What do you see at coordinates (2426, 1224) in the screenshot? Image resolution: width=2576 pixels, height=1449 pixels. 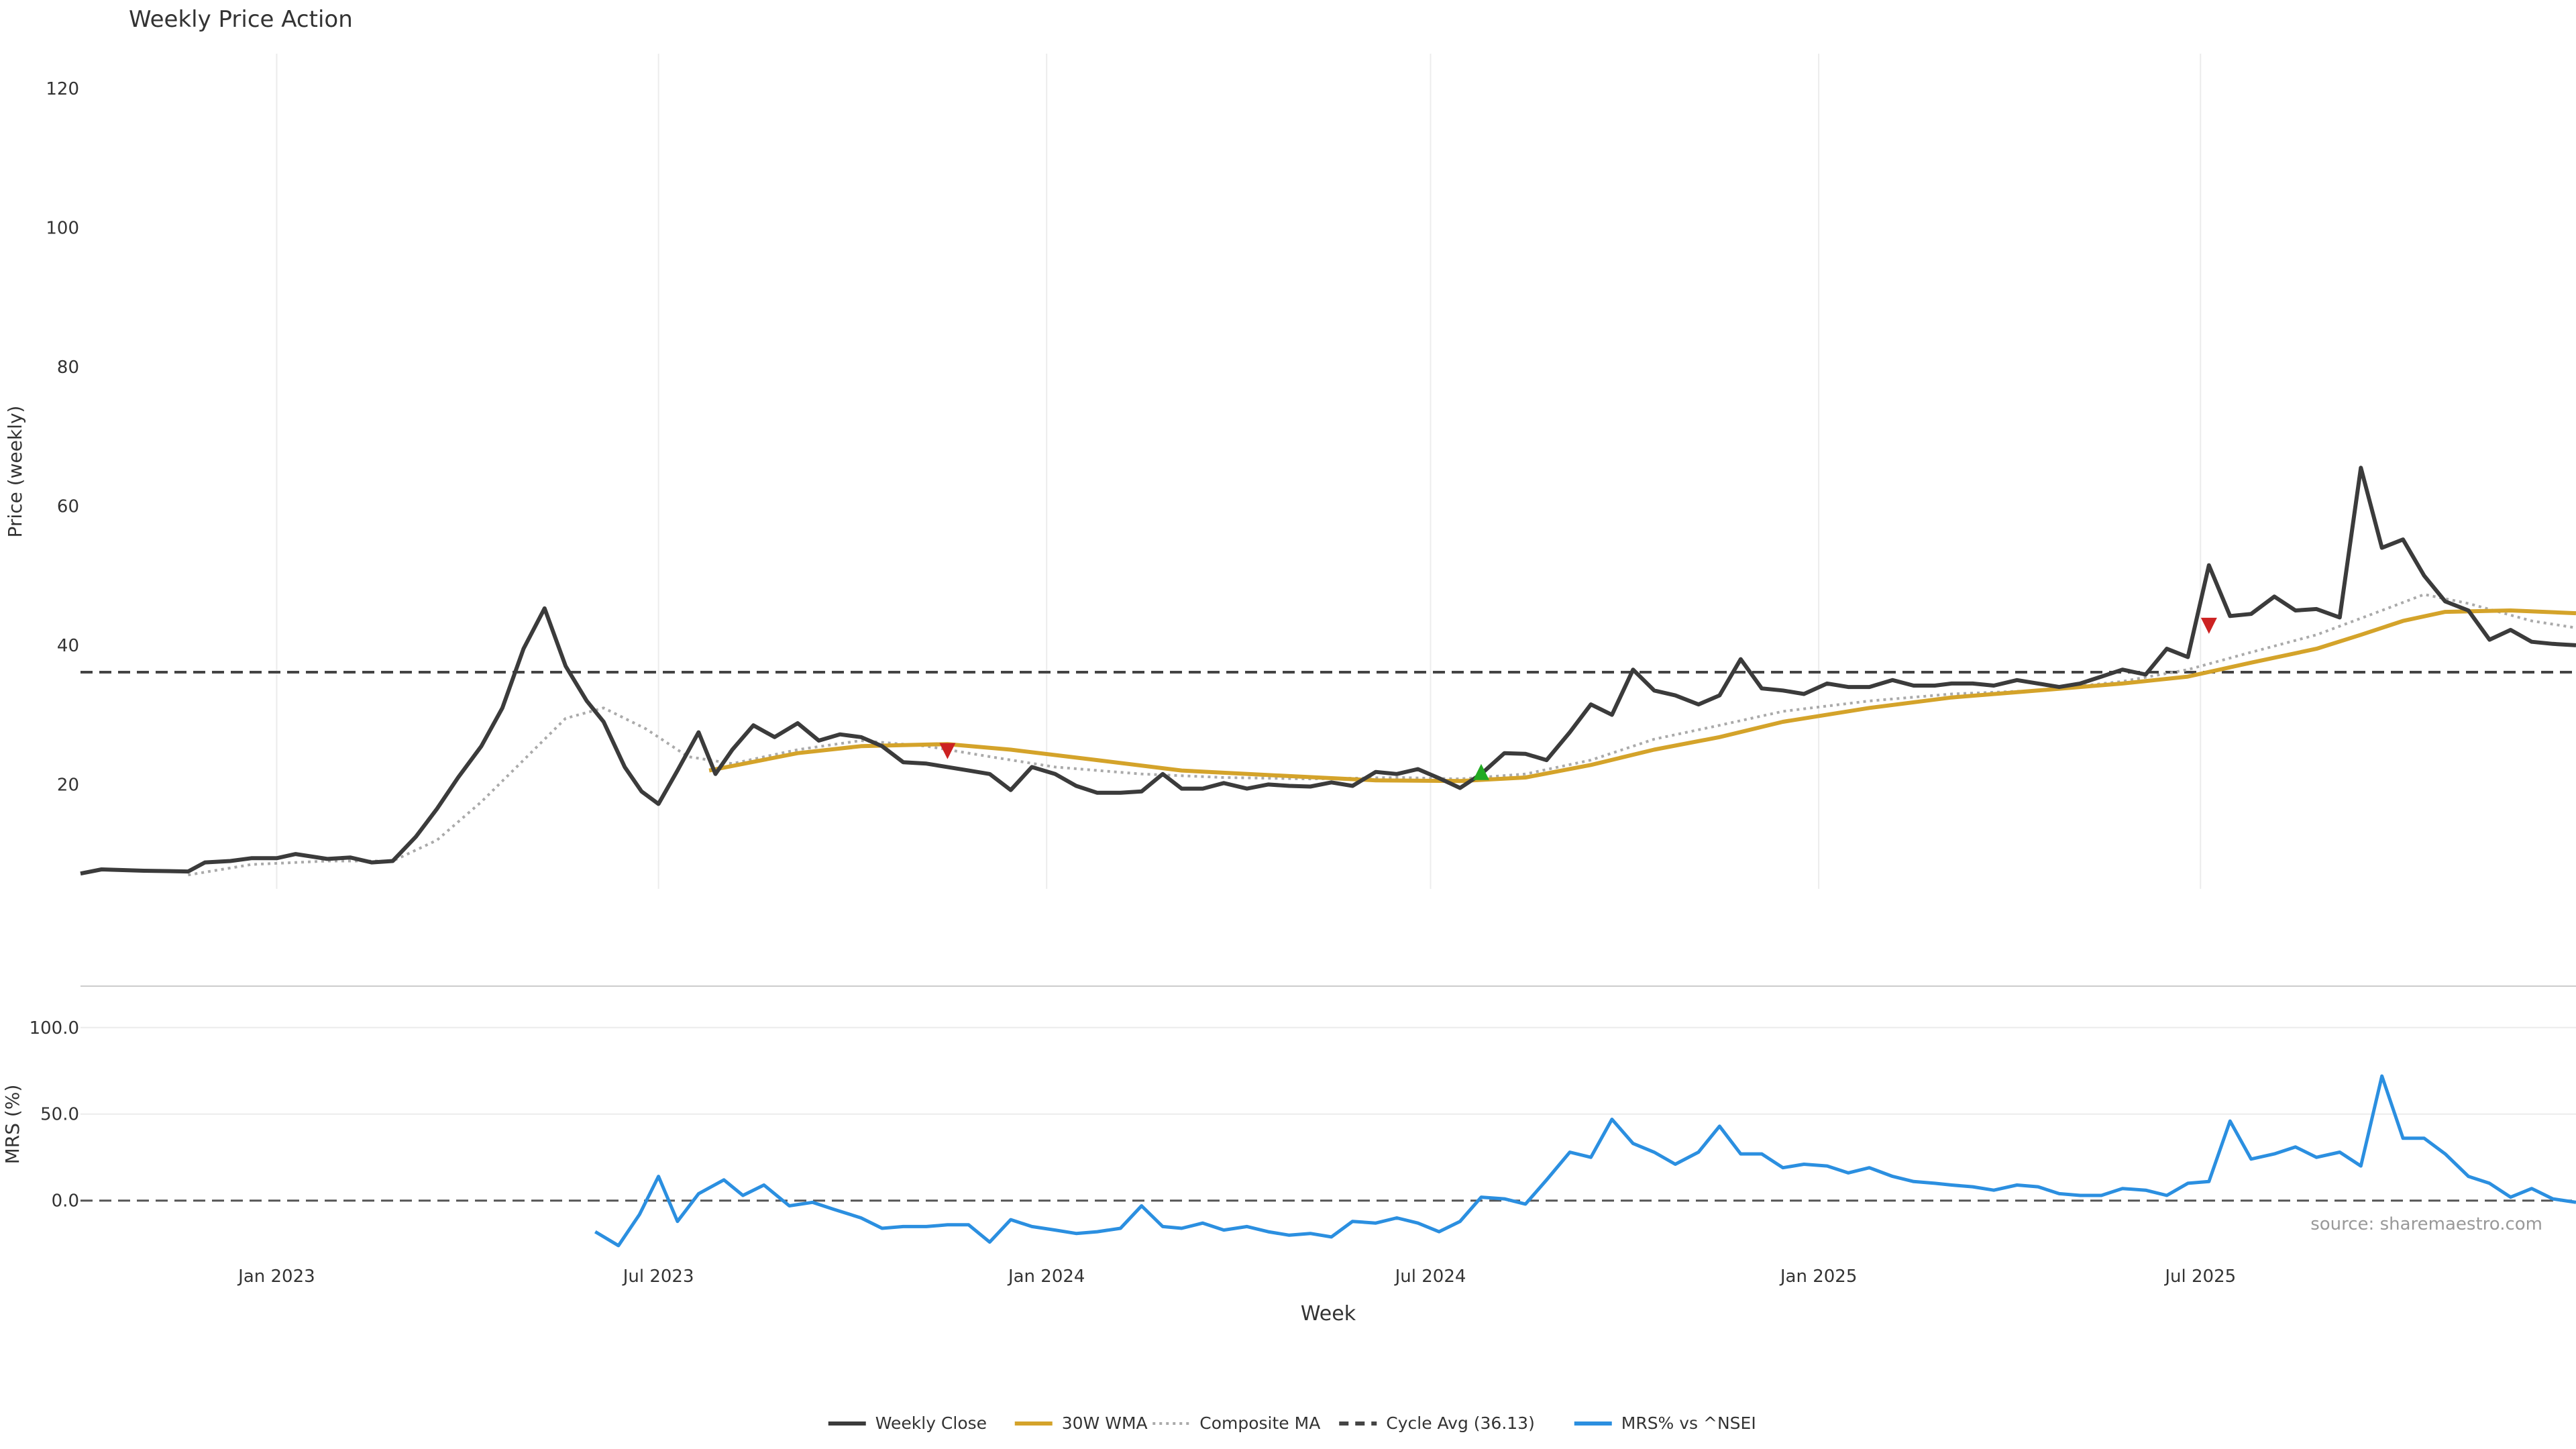 I see `source-annotation: source: sharemaestro.com` at bounding box center [2426, 1224].